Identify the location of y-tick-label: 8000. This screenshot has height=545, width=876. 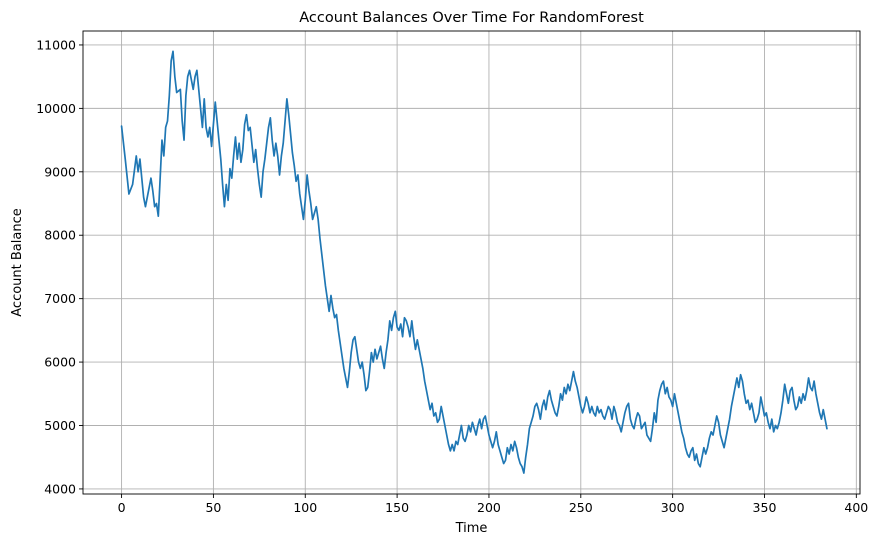
(60, 235).